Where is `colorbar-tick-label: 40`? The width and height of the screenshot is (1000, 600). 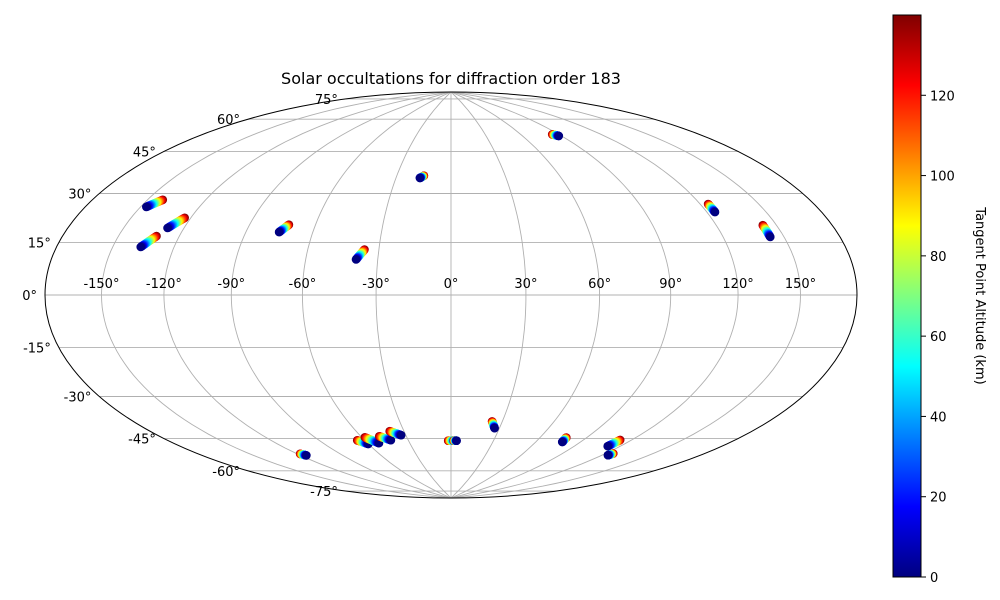 colorbar-tick-label: 40 is located at coordinates (938, 417).